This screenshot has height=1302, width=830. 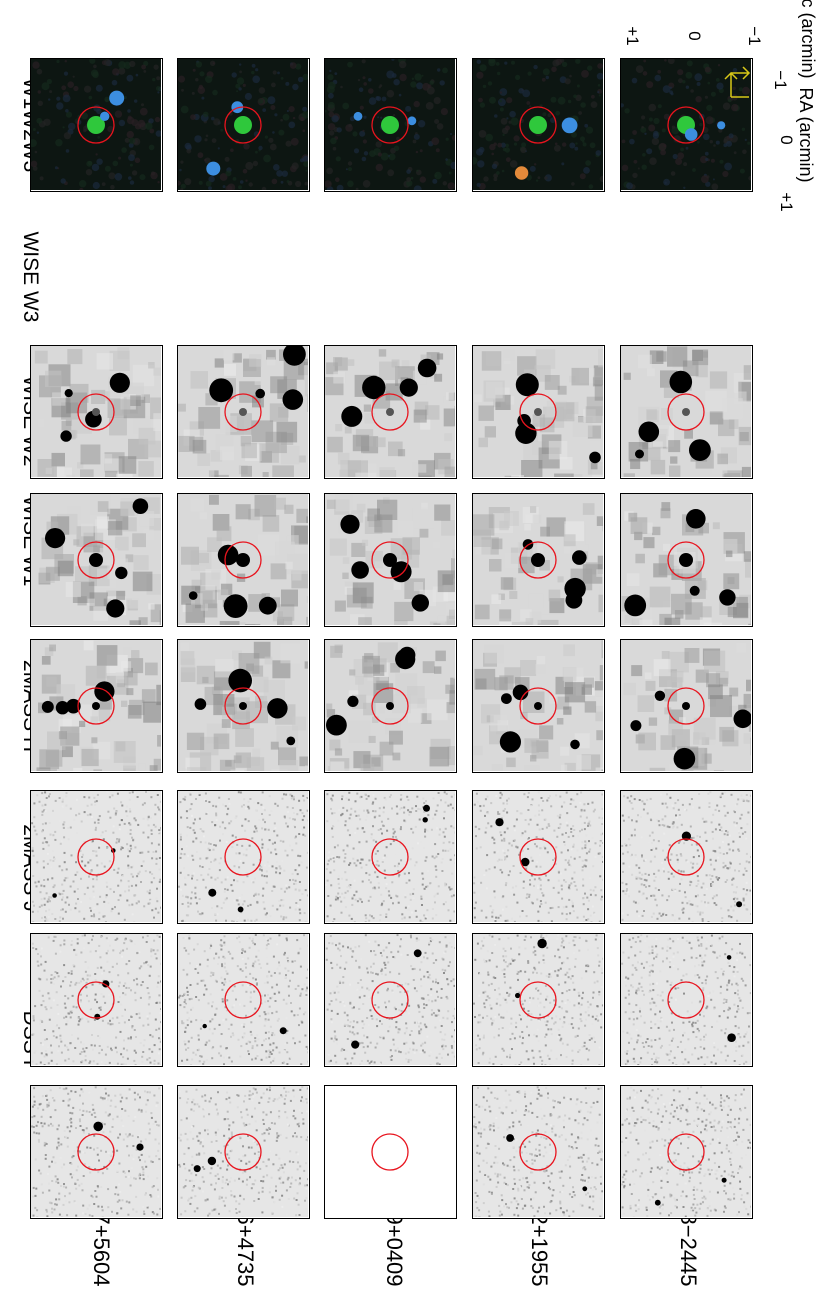 I want to click on tile-wise-w2-row3, so click(x=390, y=560).